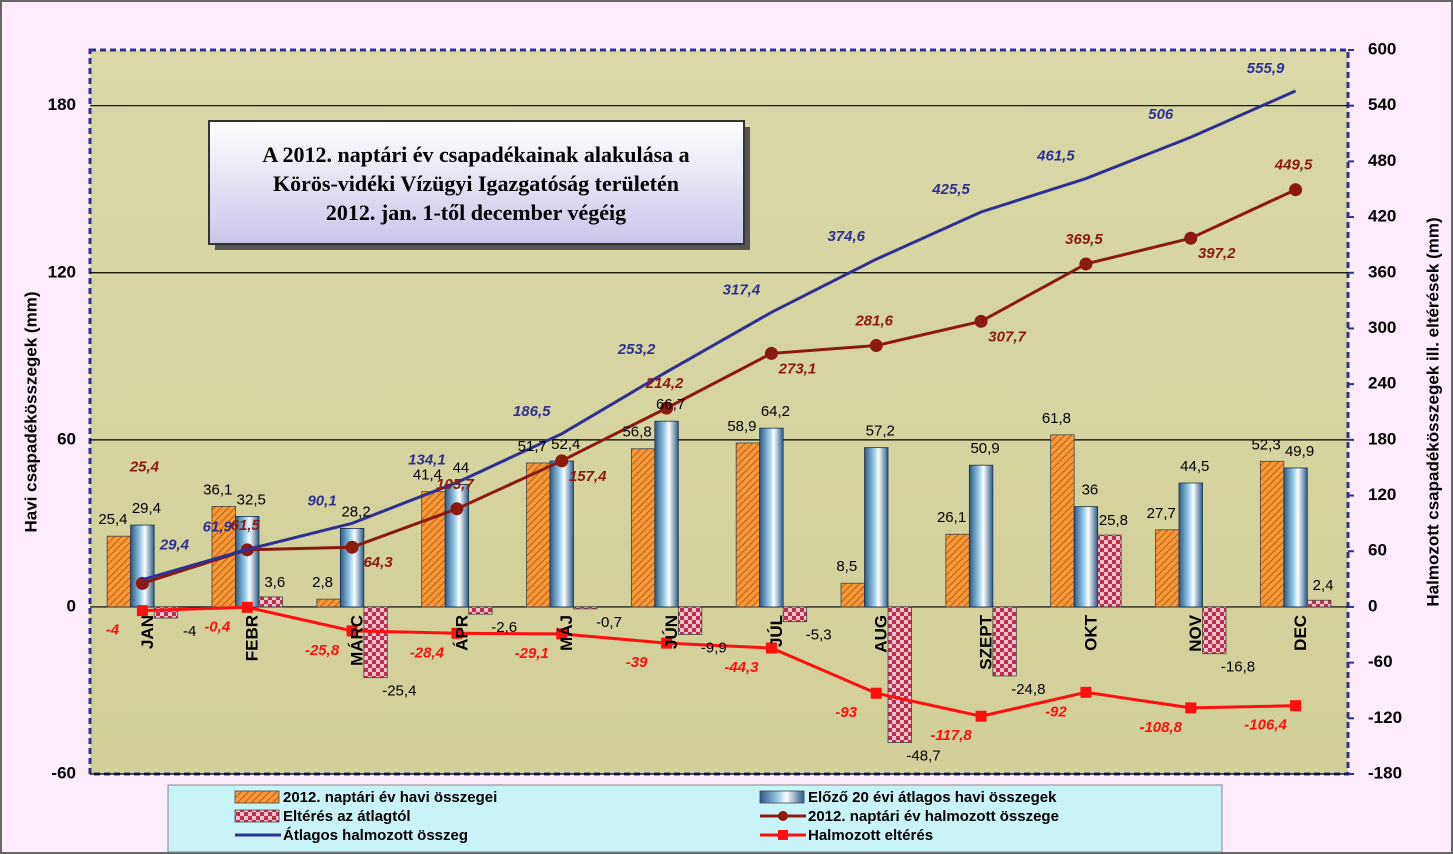 The image size is (1453, 854). What do you see at coordinates (1385, 717) in the screenshot?
I see `y2-tick-label: -120` at bounding box center [1385, 717].